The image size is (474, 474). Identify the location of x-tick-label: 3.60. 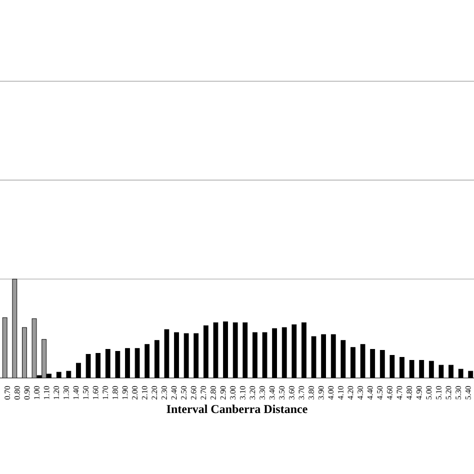
(291, 393).